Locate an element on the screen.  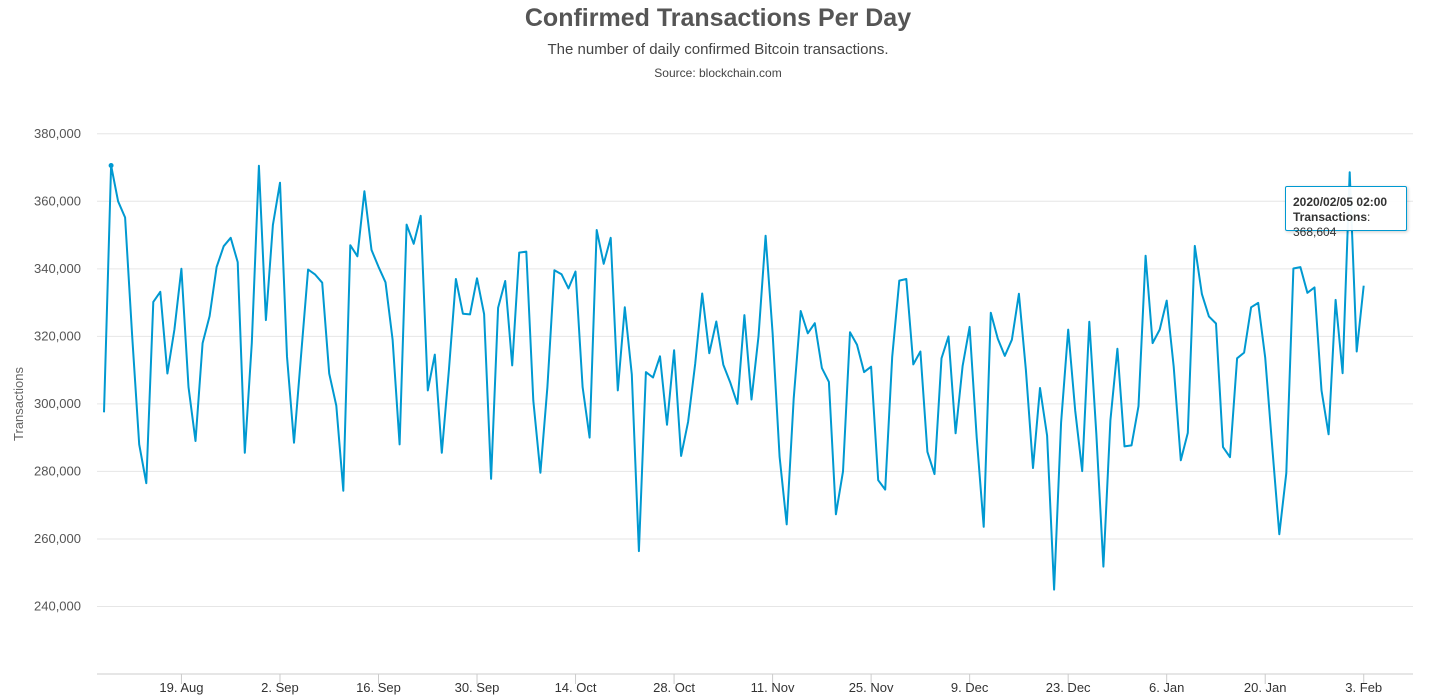
y-tick-label: 360,000 is located at coordinates (57, 200).